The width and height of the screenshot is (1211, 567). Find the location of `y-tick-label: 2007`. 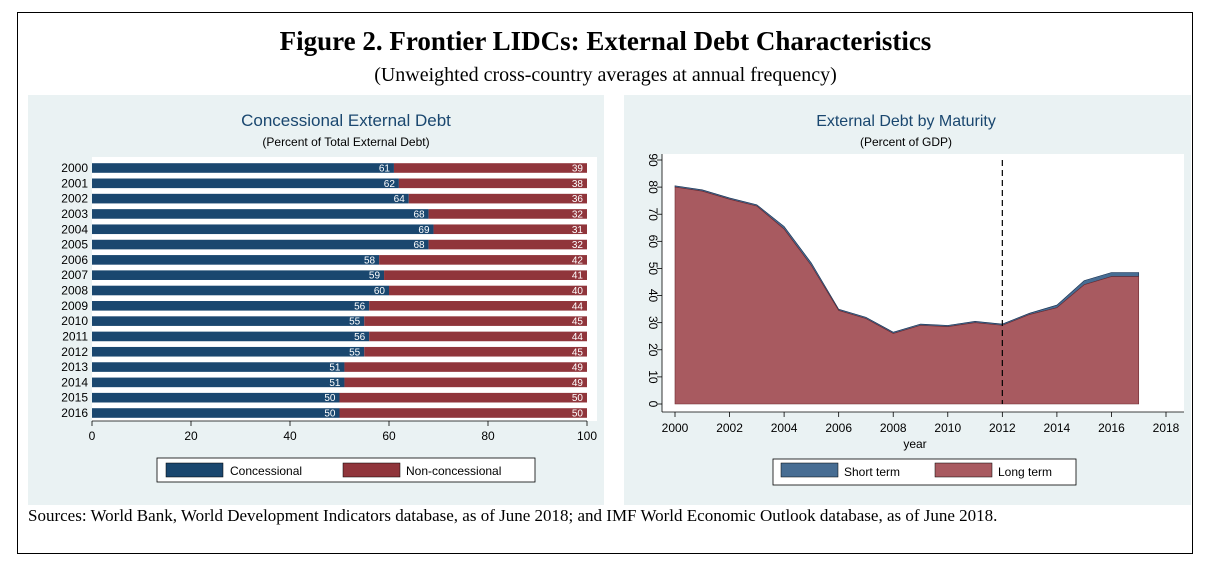

y-tick-label: 2007 is located at coordinates (74, 275).